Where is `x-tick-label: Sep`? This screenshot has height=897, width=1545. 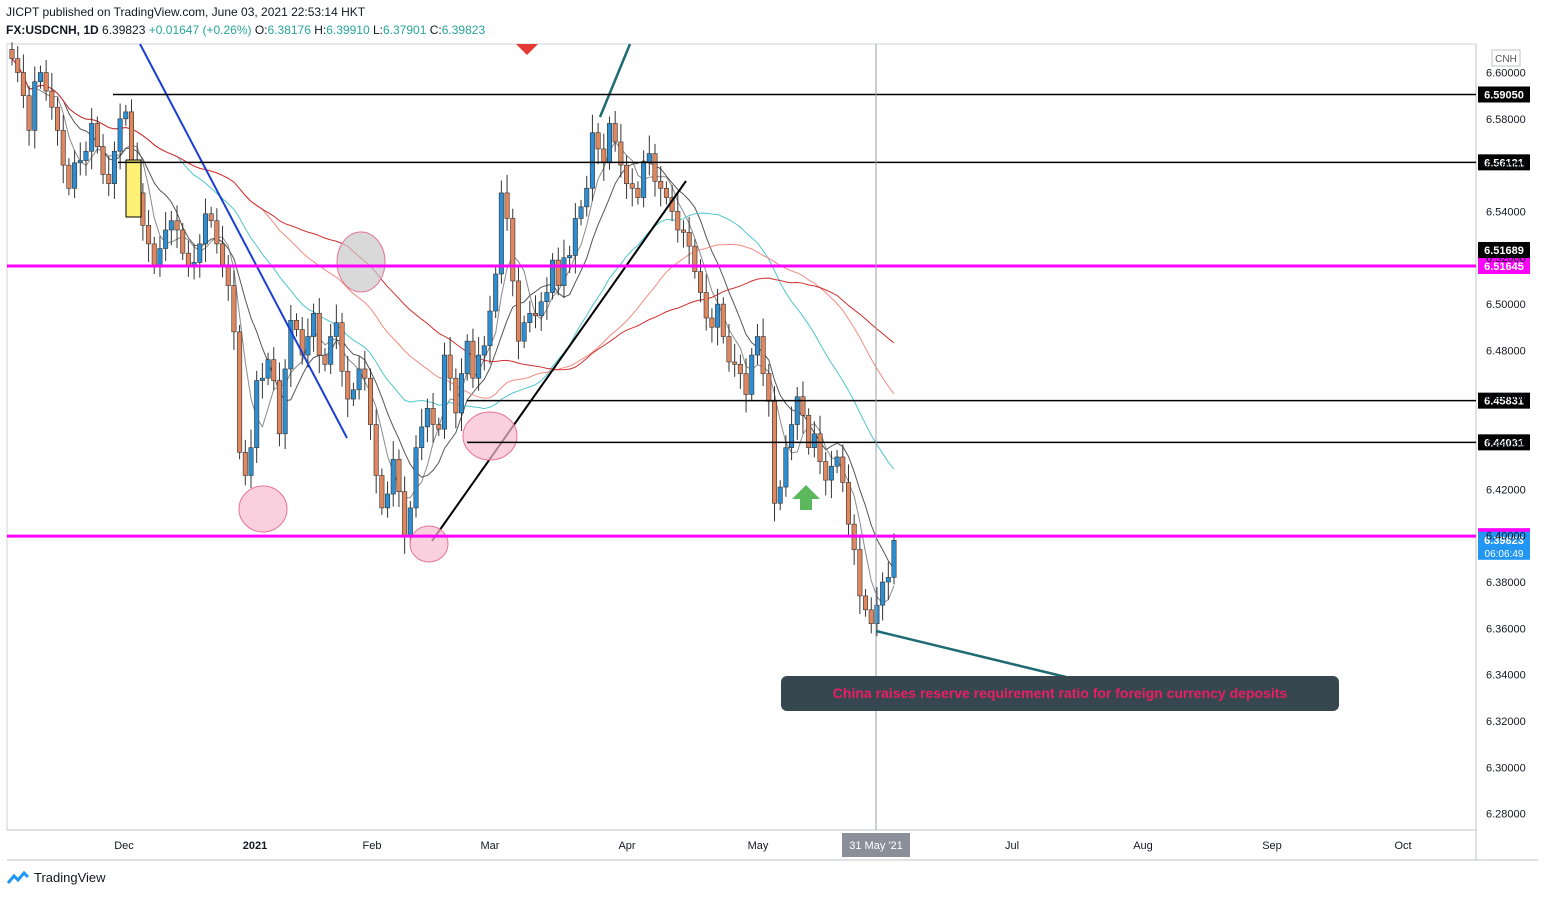 x-tick-label: Sep is located at coordinates (1272, 846).